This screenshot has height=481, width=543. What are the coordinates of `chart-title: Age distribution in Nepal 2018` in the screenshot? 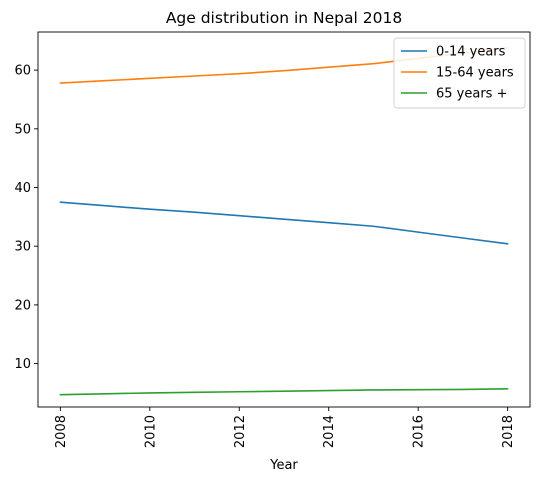 It's located at (284, 18).